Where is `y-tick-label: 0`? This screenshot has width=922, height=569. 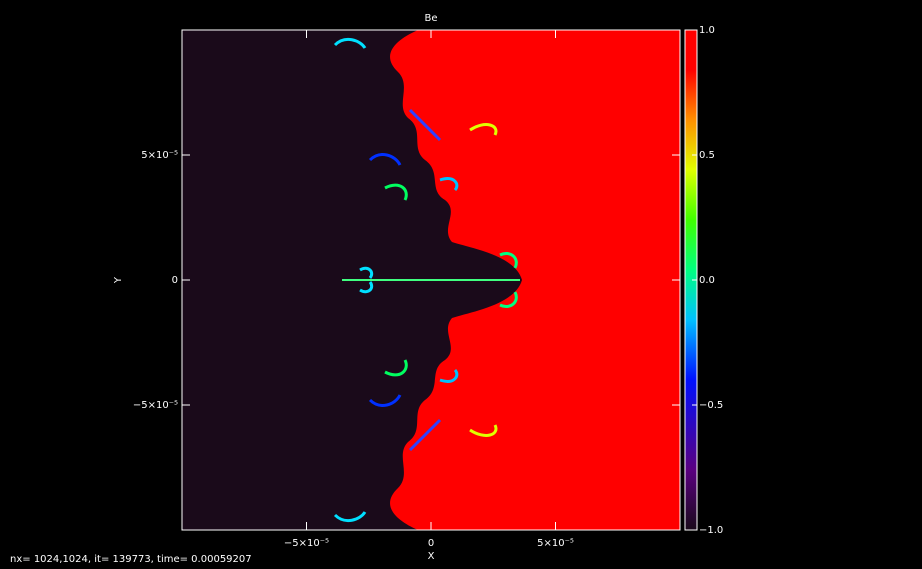
y-tick-label: 0 is located at coordinates (175, 280).